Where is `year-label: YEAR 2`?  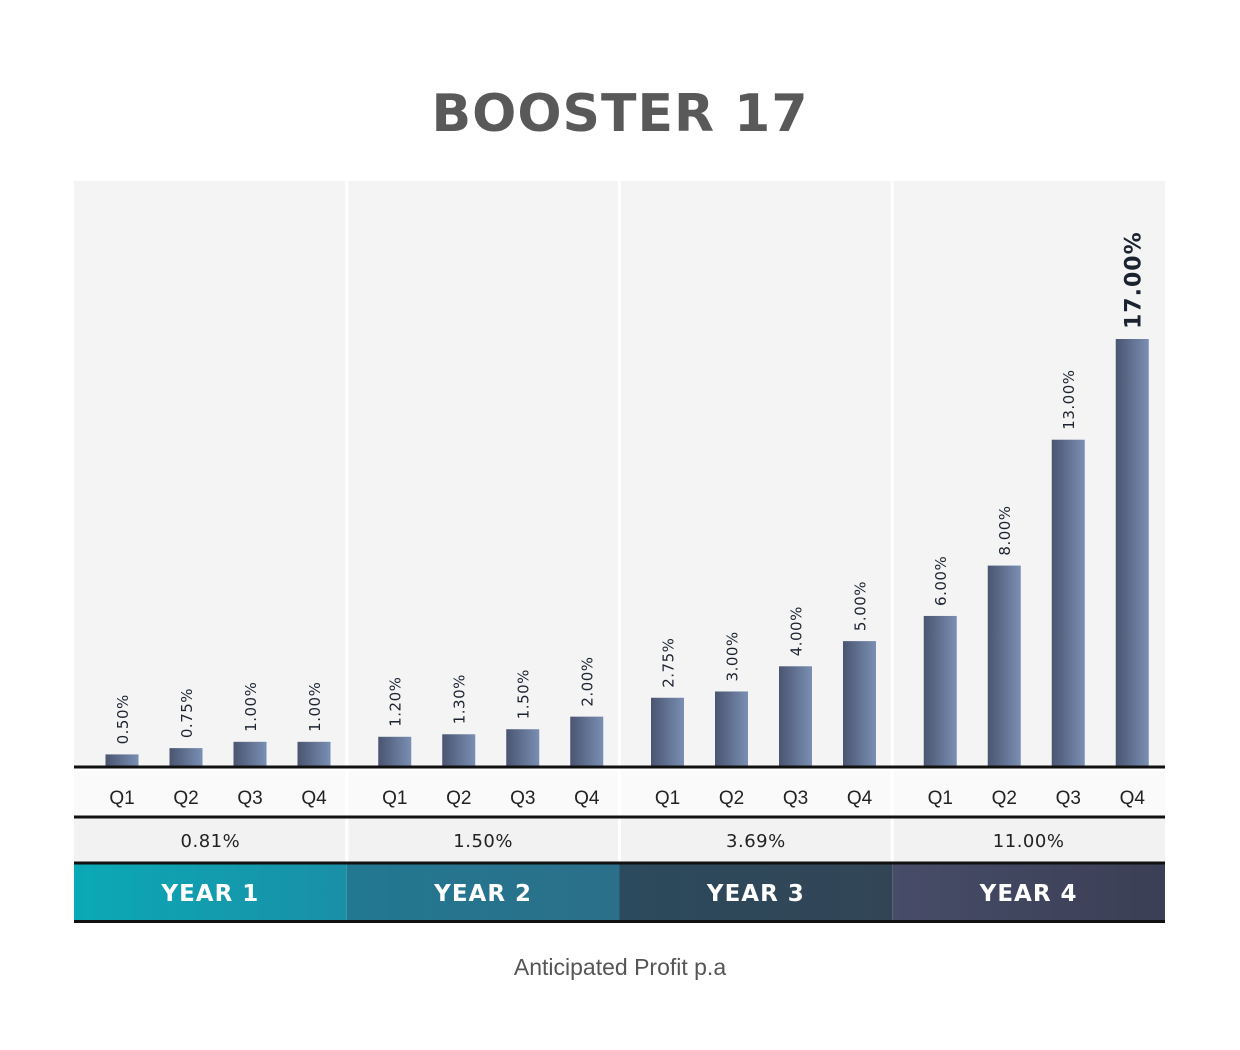
year-label: YEAR 2 is located at coordinates (482, 894).